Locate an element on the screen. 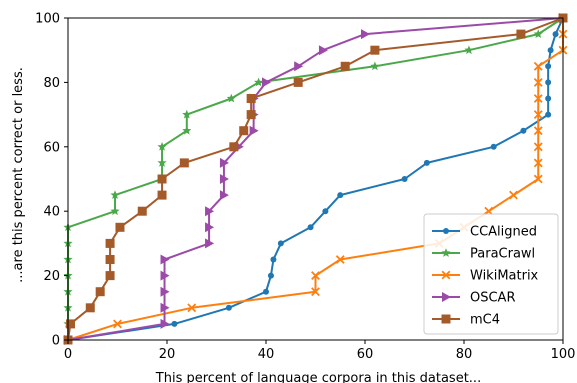 Image resolution: width=577 pixels, height=383 pixels. x-tick-label: 60 is located at coordinates (365, 354).